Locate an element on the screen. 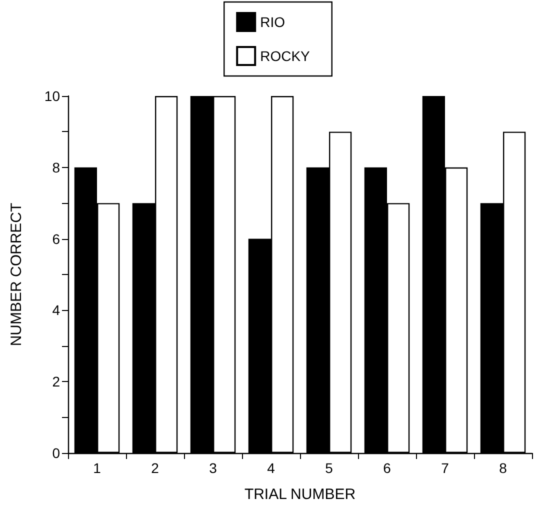  y-tick-label: 8 is located at coordinates (56, 167).